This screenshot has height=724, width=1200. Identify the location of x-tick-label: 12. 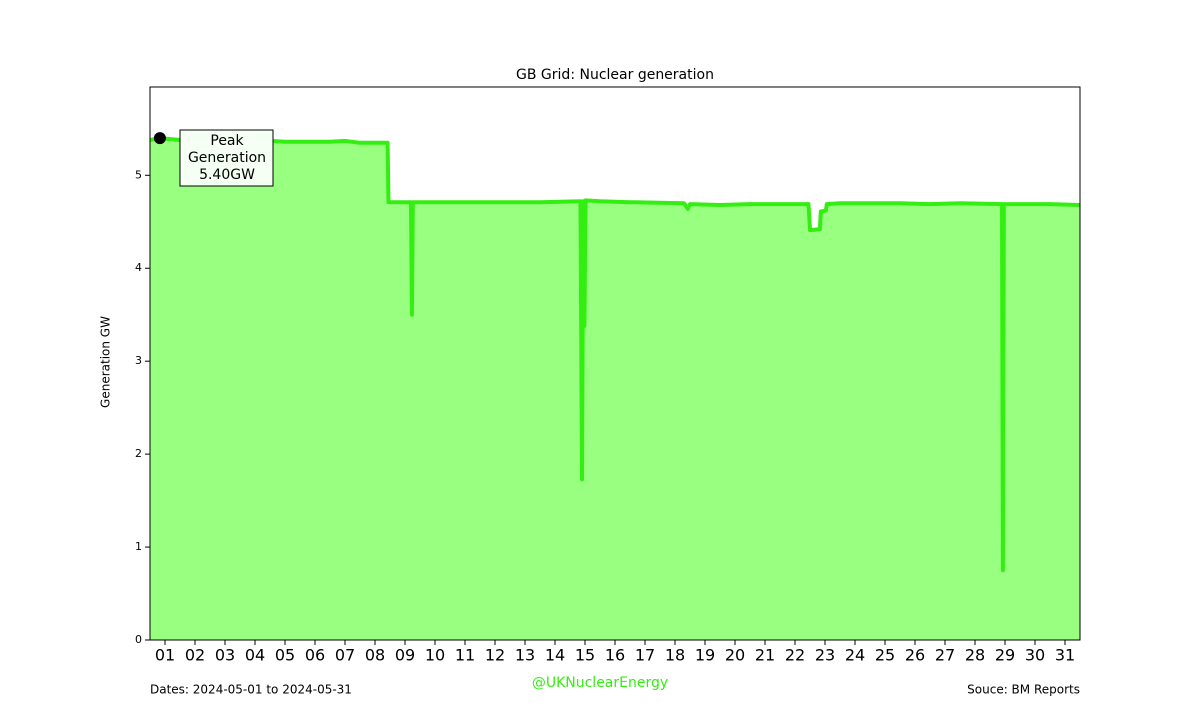
(495, 655).